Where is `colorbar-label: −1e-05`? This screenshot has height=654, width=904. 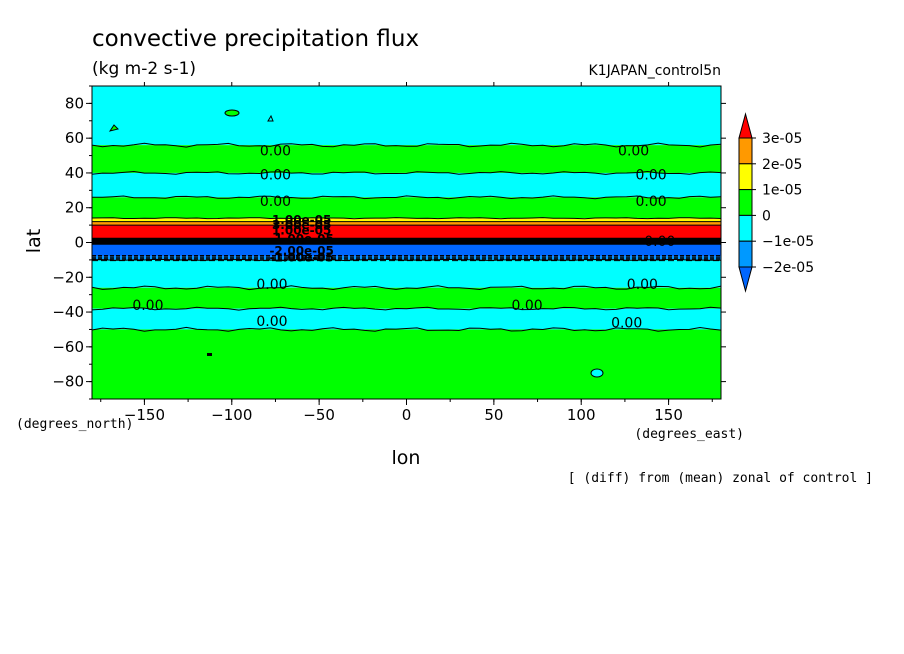 colorbar-label: −1e-05 is located at coordinates (788, 242).